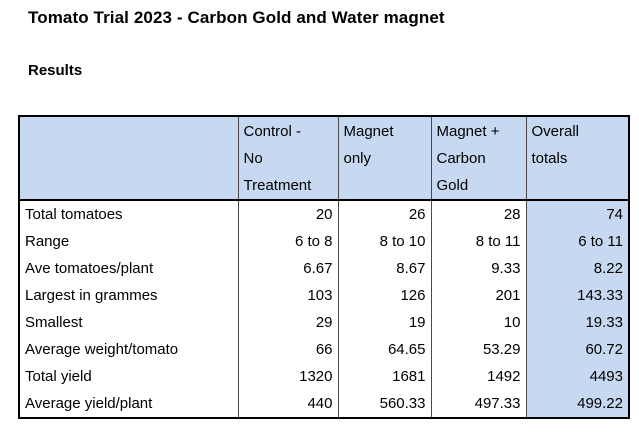  What do you see at coordinates (478, 268) in the screenshot?
I see `value-cell: 9.33` at bounding box center [478, 268].